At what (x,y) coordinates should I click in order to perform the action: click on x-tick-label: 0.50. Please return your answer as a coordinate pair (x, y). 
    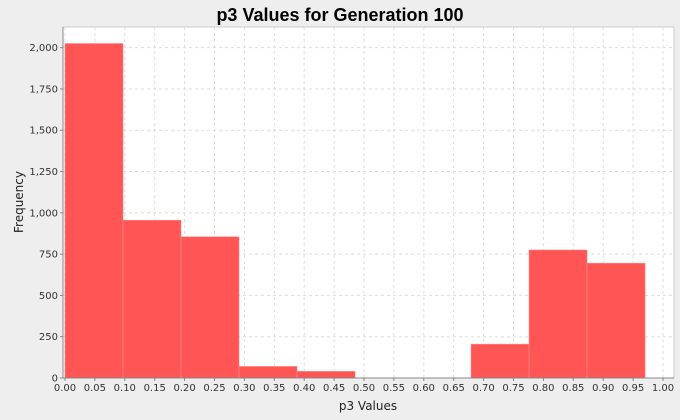
    Looking at the image, I should click on (364, 388).